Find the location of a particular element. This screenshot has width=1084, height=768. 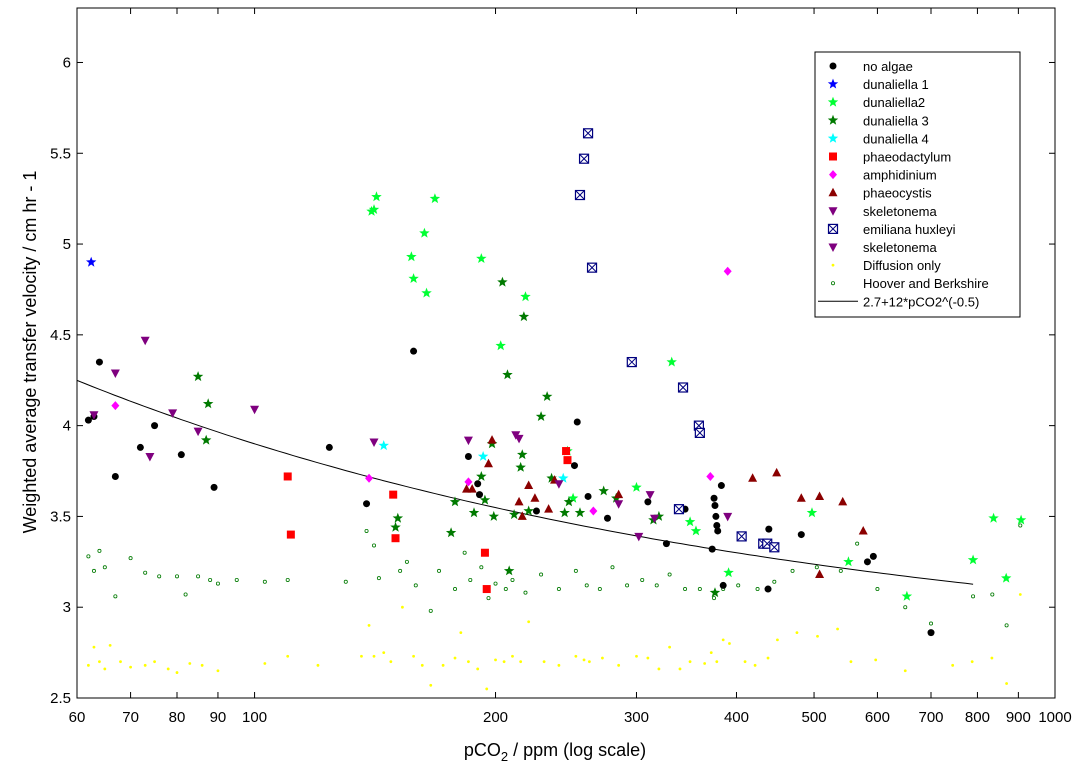

x-tick-label: 800 is located at coordinates (977, 717).